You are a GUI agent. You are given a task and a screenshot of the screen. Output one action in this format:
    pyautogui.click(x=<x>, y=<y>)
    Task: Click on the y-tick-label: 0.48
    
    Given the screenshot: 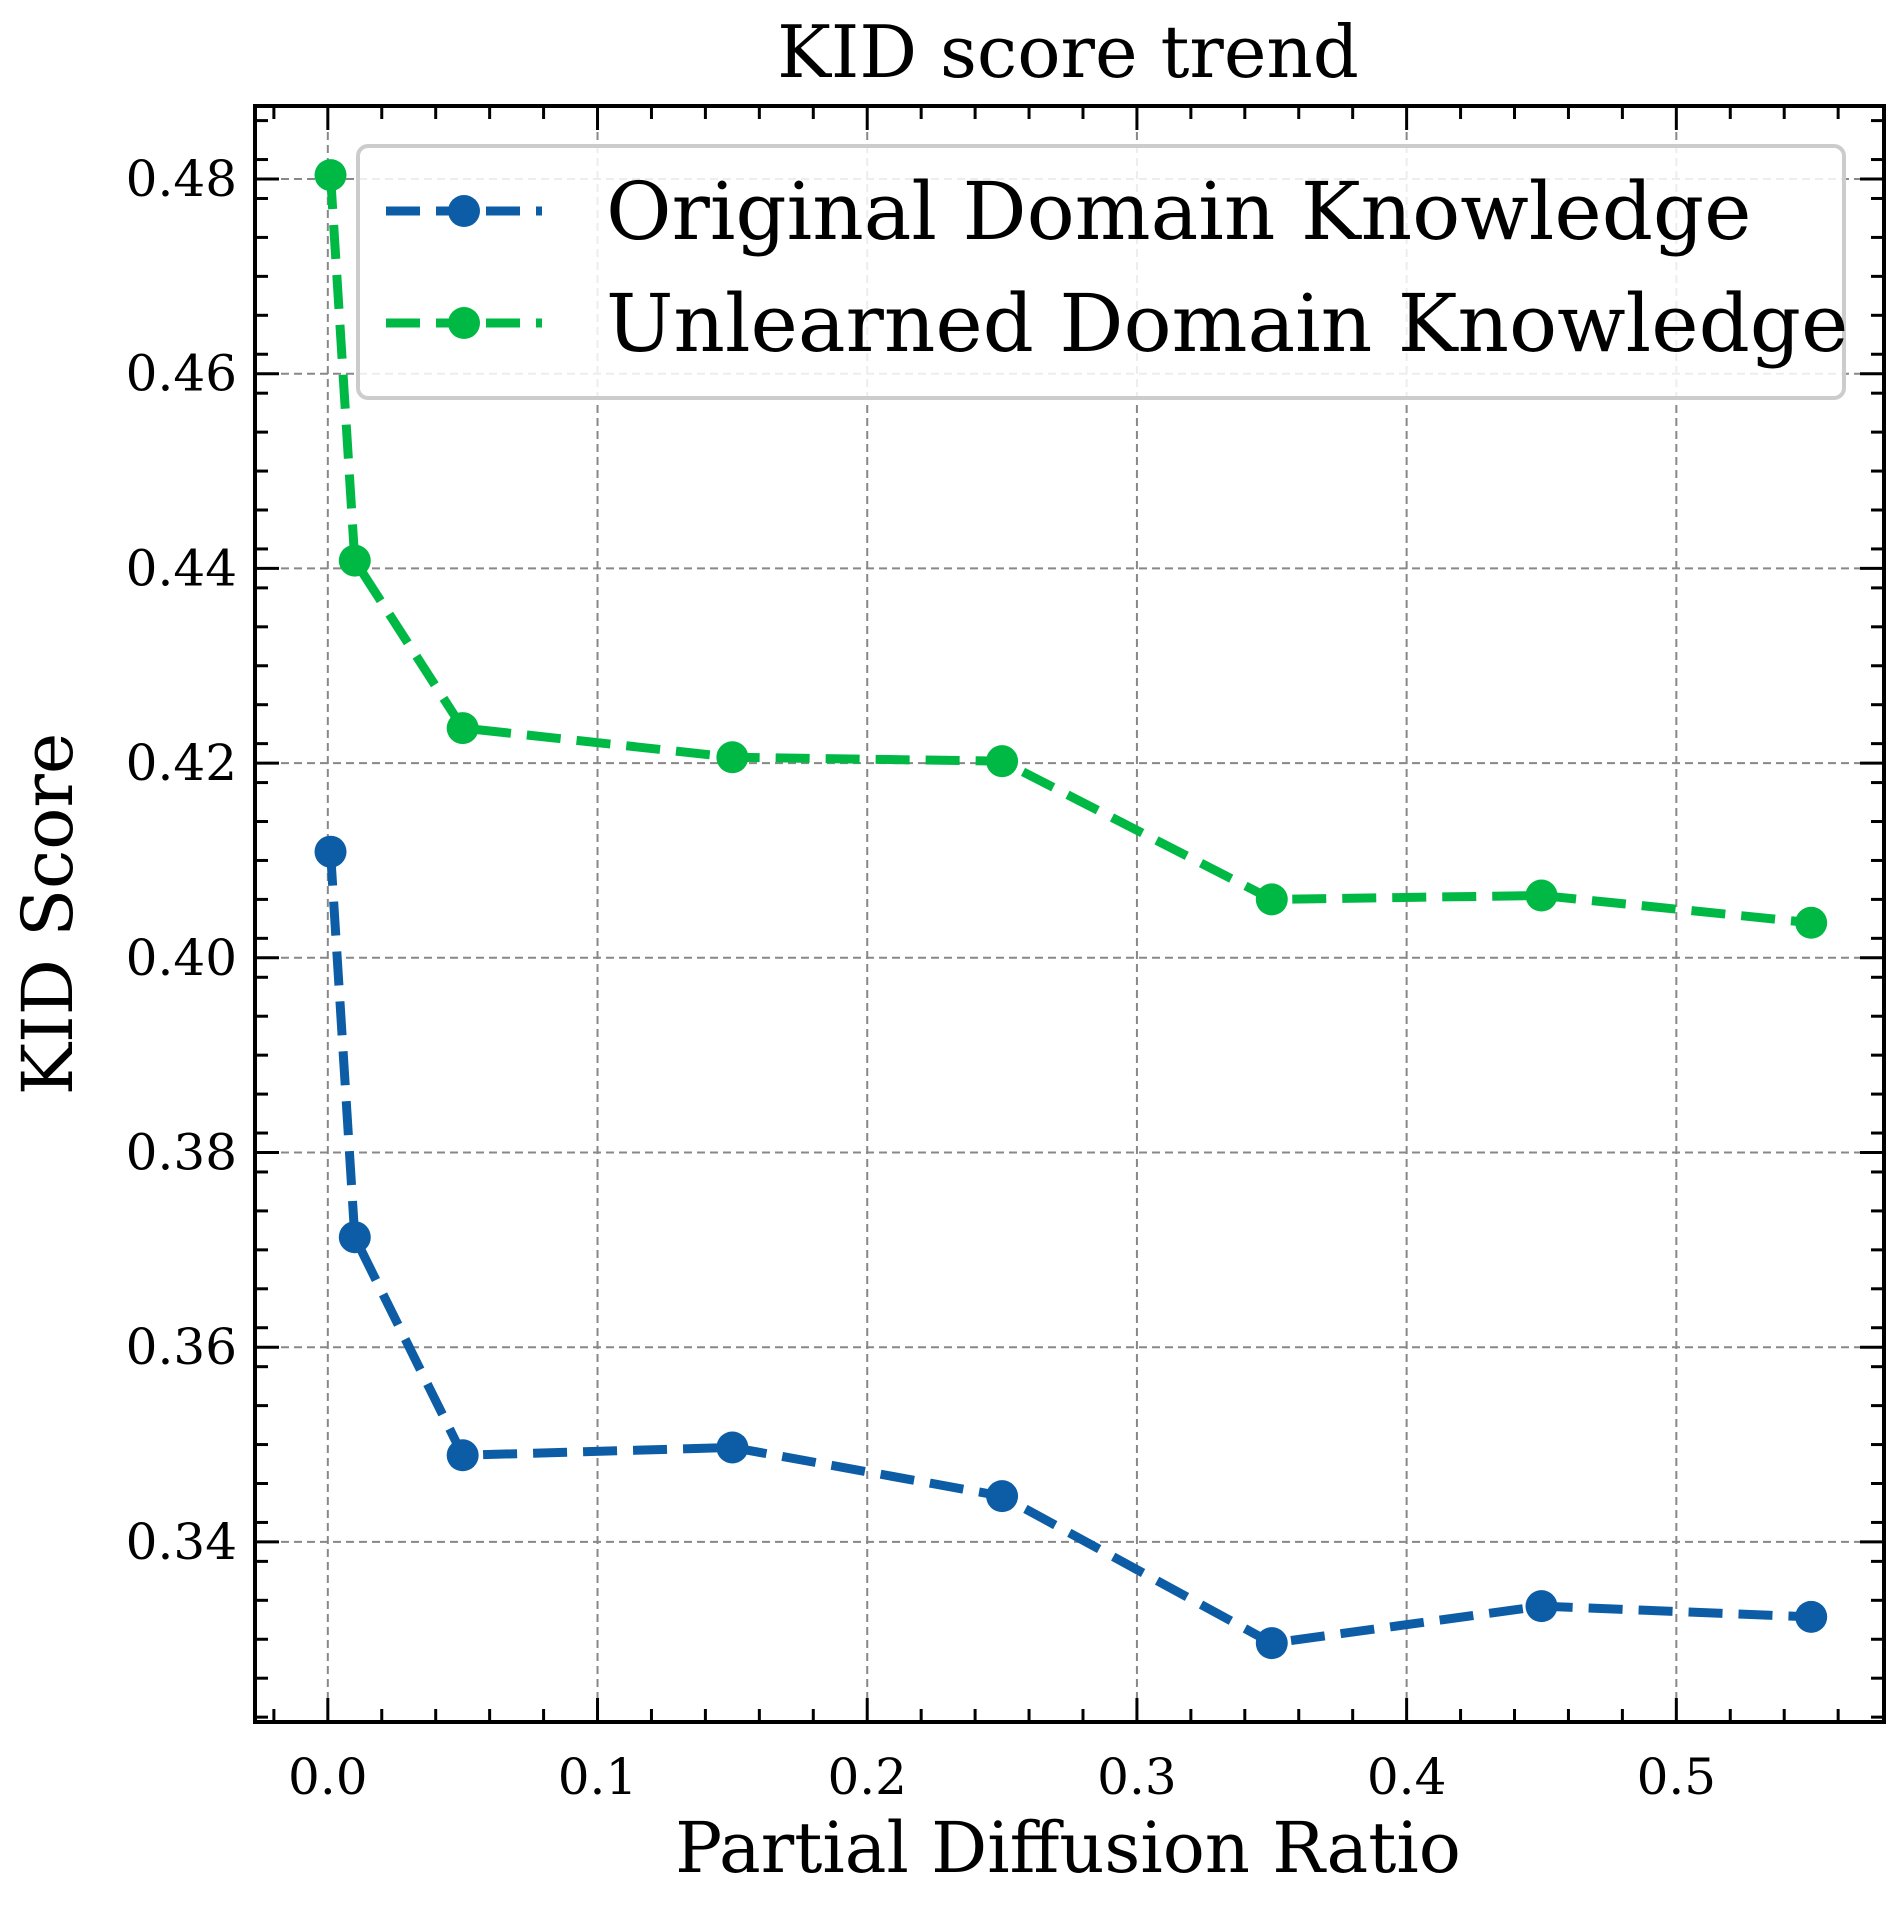 What is the action you would take?
    pyautogui.click(x=181, y=179)
    